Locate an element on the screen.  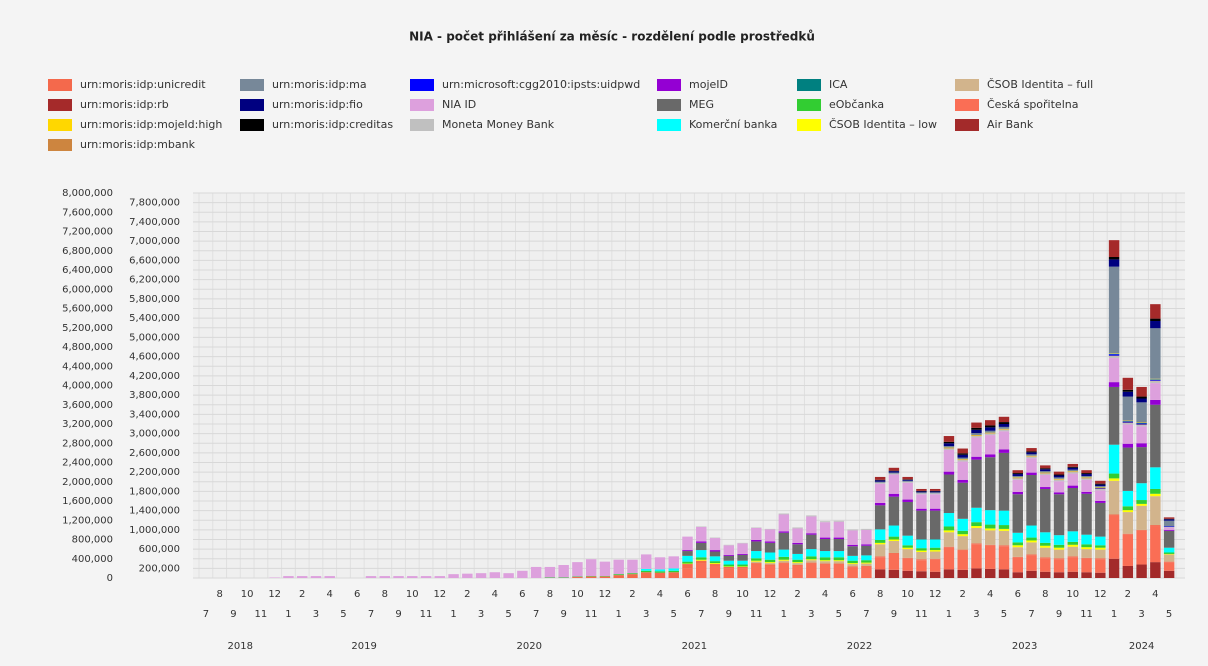
x-tick-label: 1 is located at coordinates (619, 614).